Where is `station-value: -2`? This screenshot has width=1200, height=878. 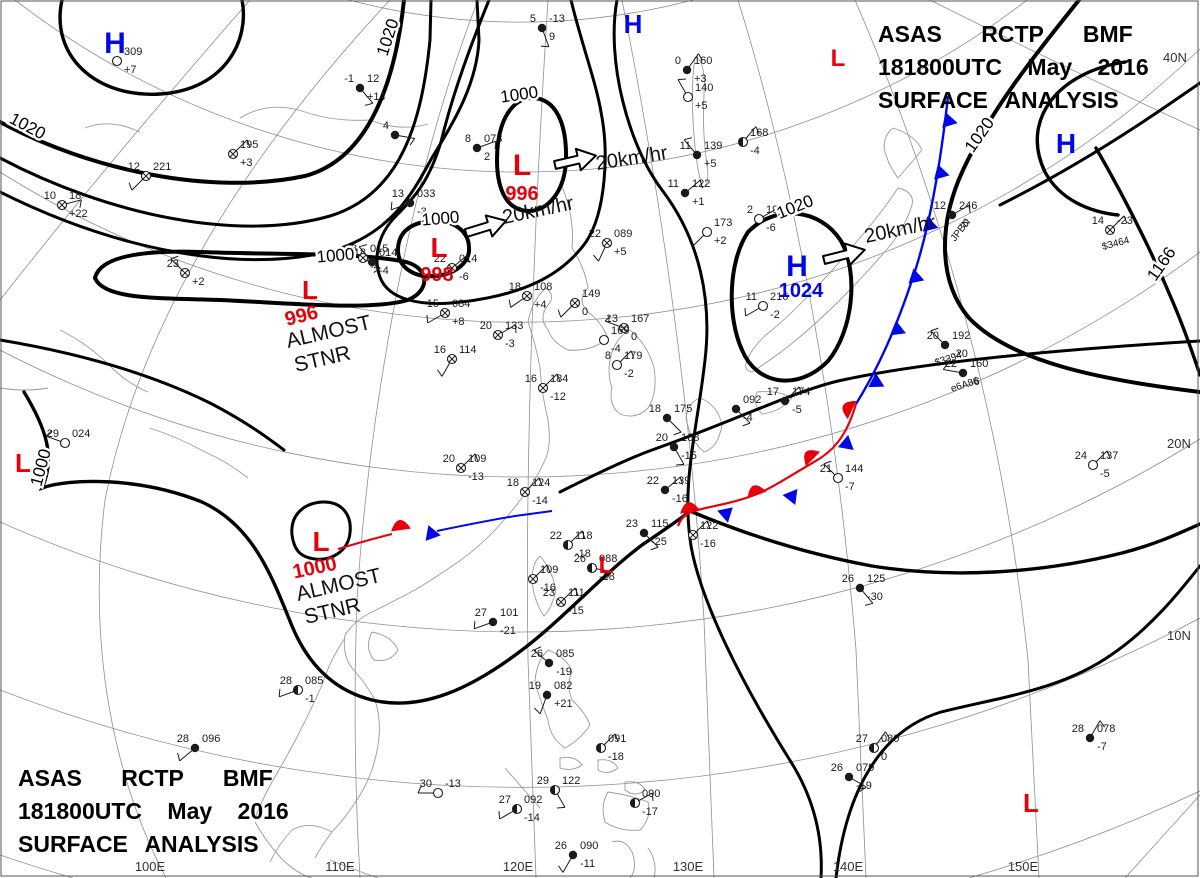 station-value: -2 is located at coordinates (629, 374).